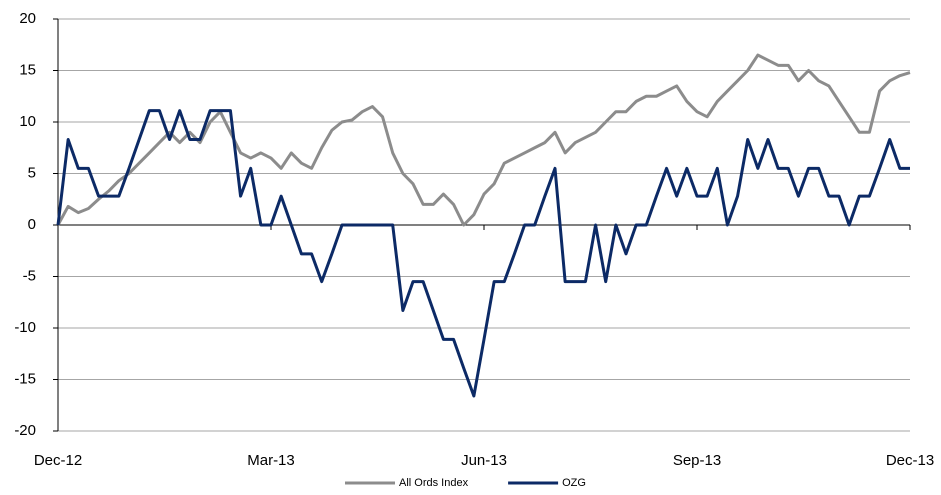 This screenshot has height=495, width=941. Describe the element at coordinates (27, 18) in the screenshot. I see `y-tick-label: 20` at that location.